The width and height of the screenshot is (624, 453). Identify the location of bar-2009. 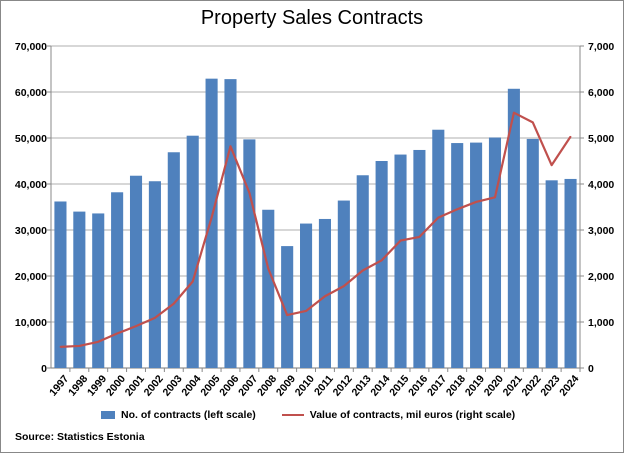
(287, 307).